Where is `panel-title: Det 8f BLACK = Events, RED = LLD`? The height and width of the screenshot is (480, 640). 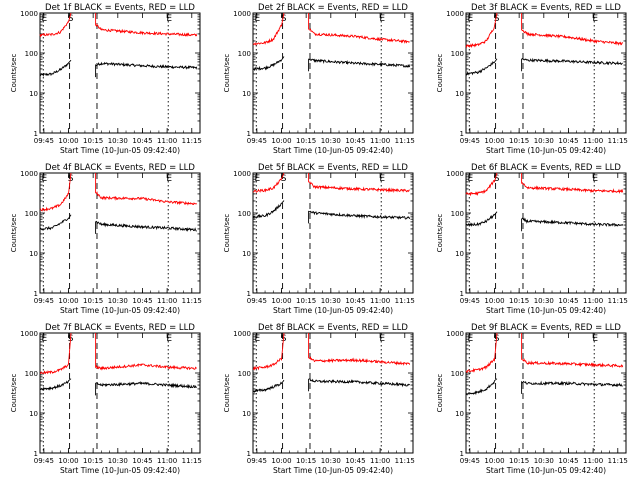 panel-title: Det 8f BLACK = Events, RED = LLD is located at coordinates (333, 328).